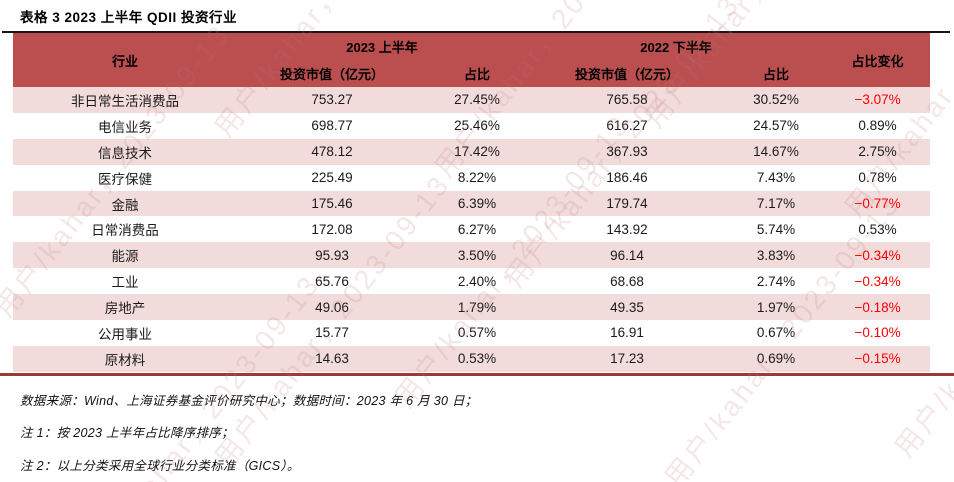 The width and height of the screenshot is (954, 482). What do you see at coordinates (776, 203) in the screenshot?
I see `cell-share-2022: 7.17%` at bounding box center [776, 203].